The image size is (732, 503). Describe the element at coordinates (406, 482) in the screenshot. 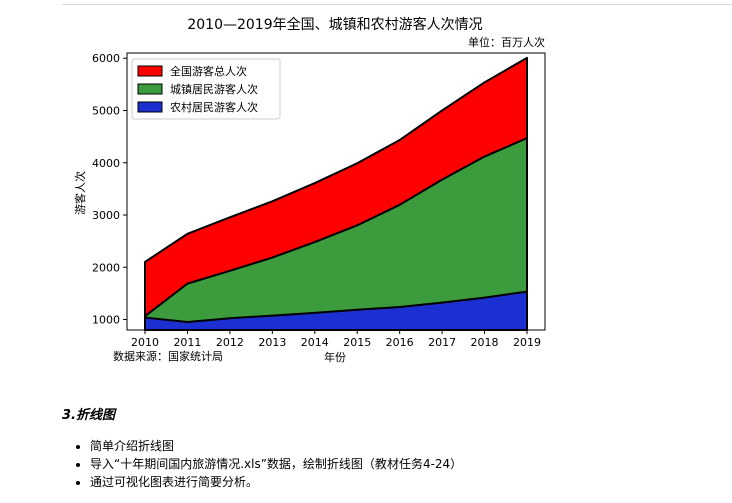

I see `bullet-item: 通过可视化图表进行简要分析。` at that location.